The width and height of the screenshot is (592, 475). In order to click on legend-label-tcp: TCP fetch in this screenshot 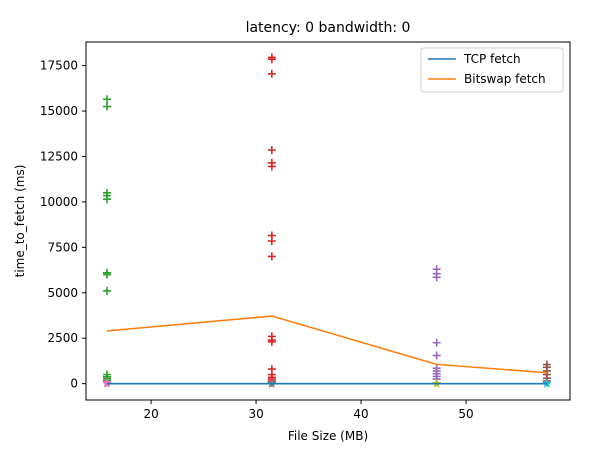, I will do `click(492, 59)`.